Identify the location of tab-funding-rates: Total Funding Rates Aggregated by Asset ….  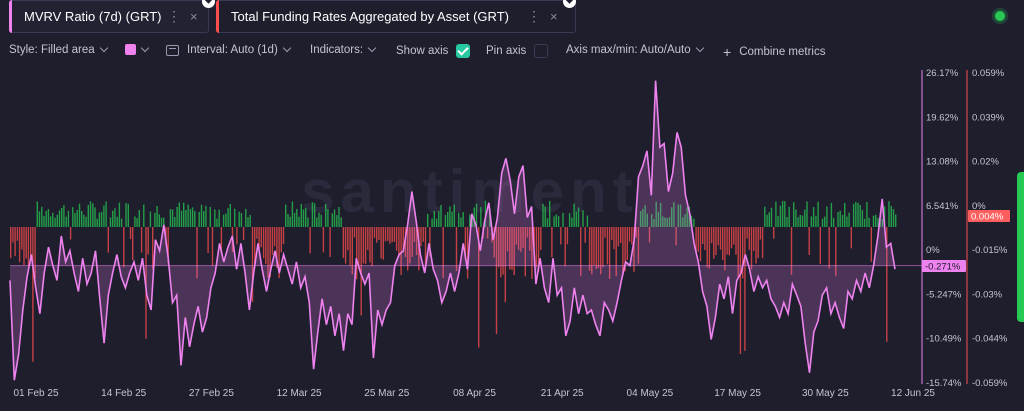
(396, 16).